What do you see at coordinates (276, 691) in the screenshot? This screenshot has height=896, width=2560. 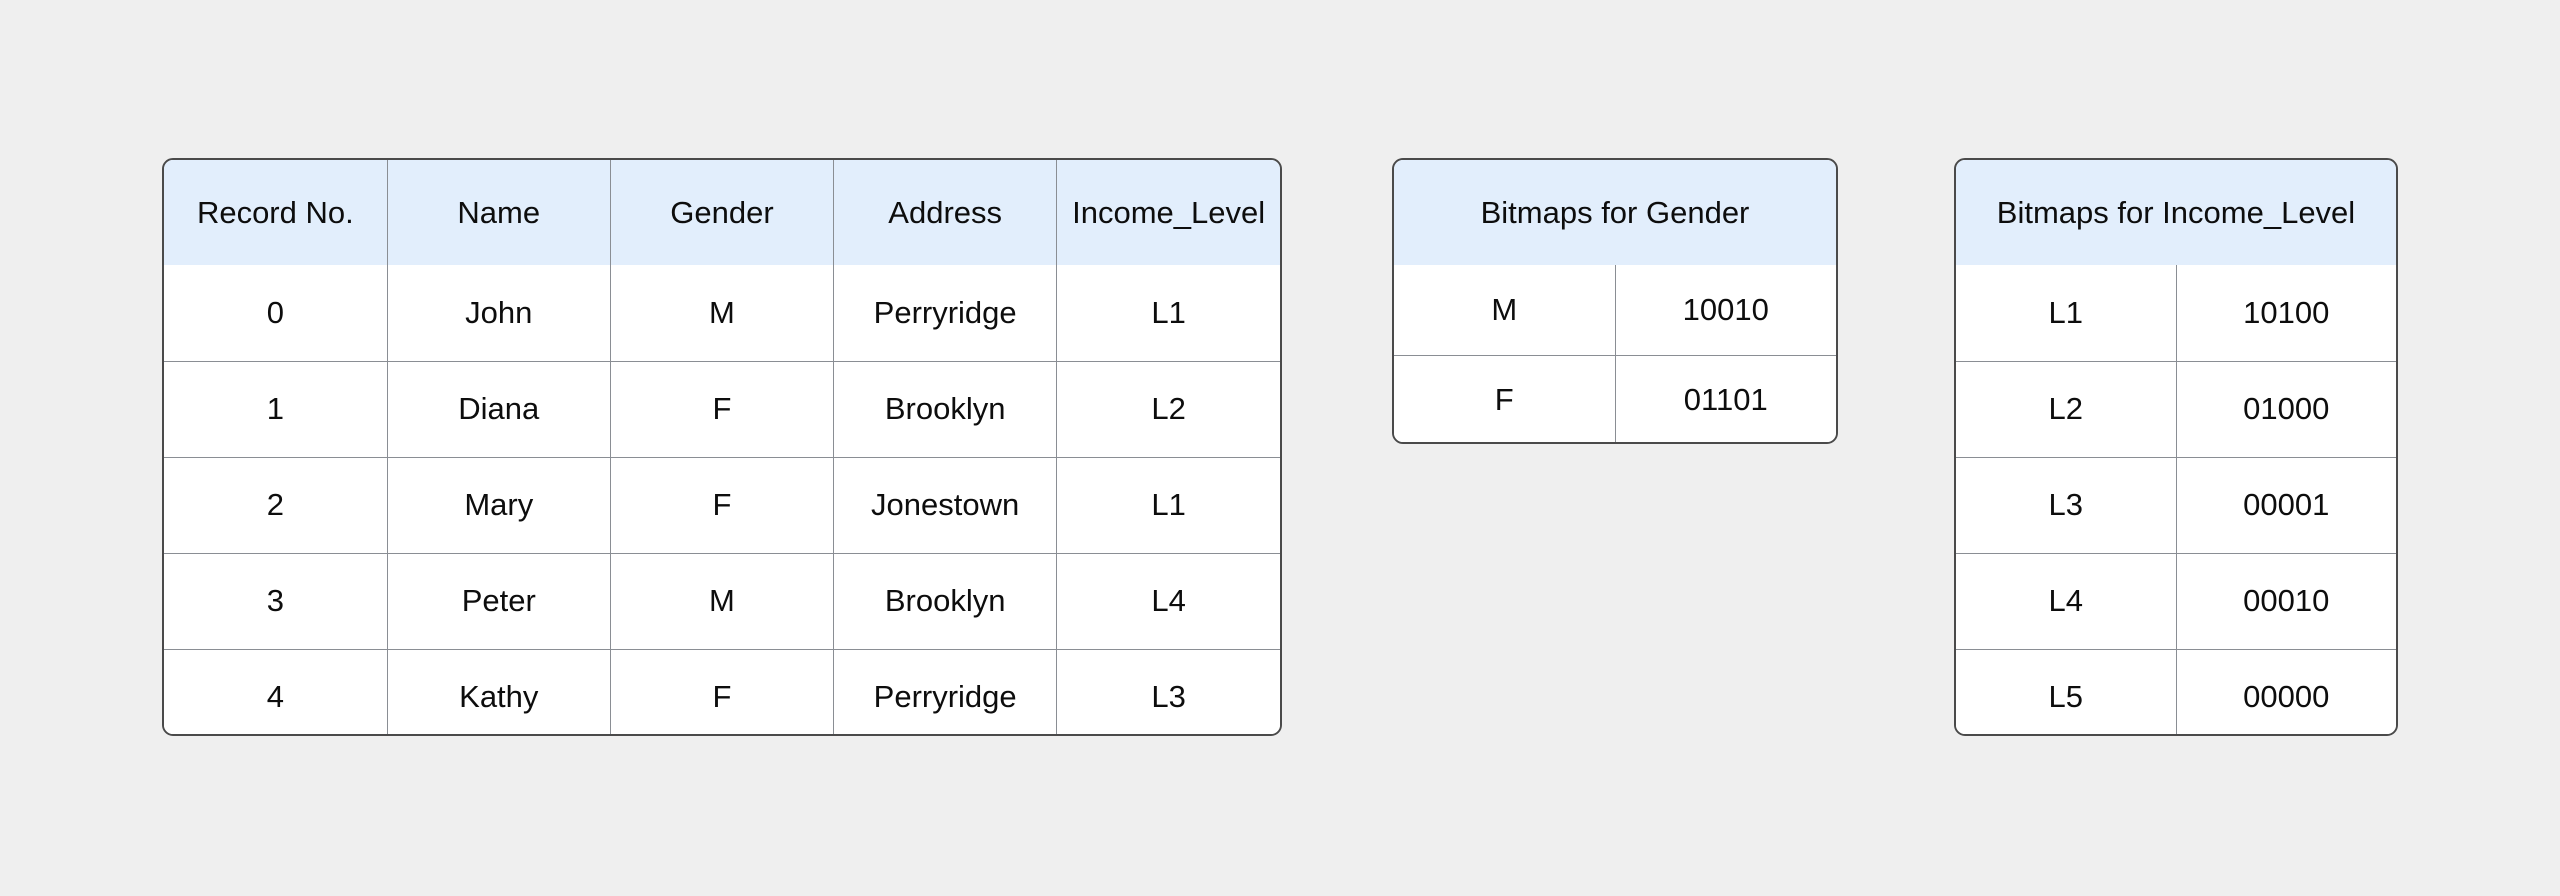 I see `cell-record-no: 4` at bounding box center [276, 691].